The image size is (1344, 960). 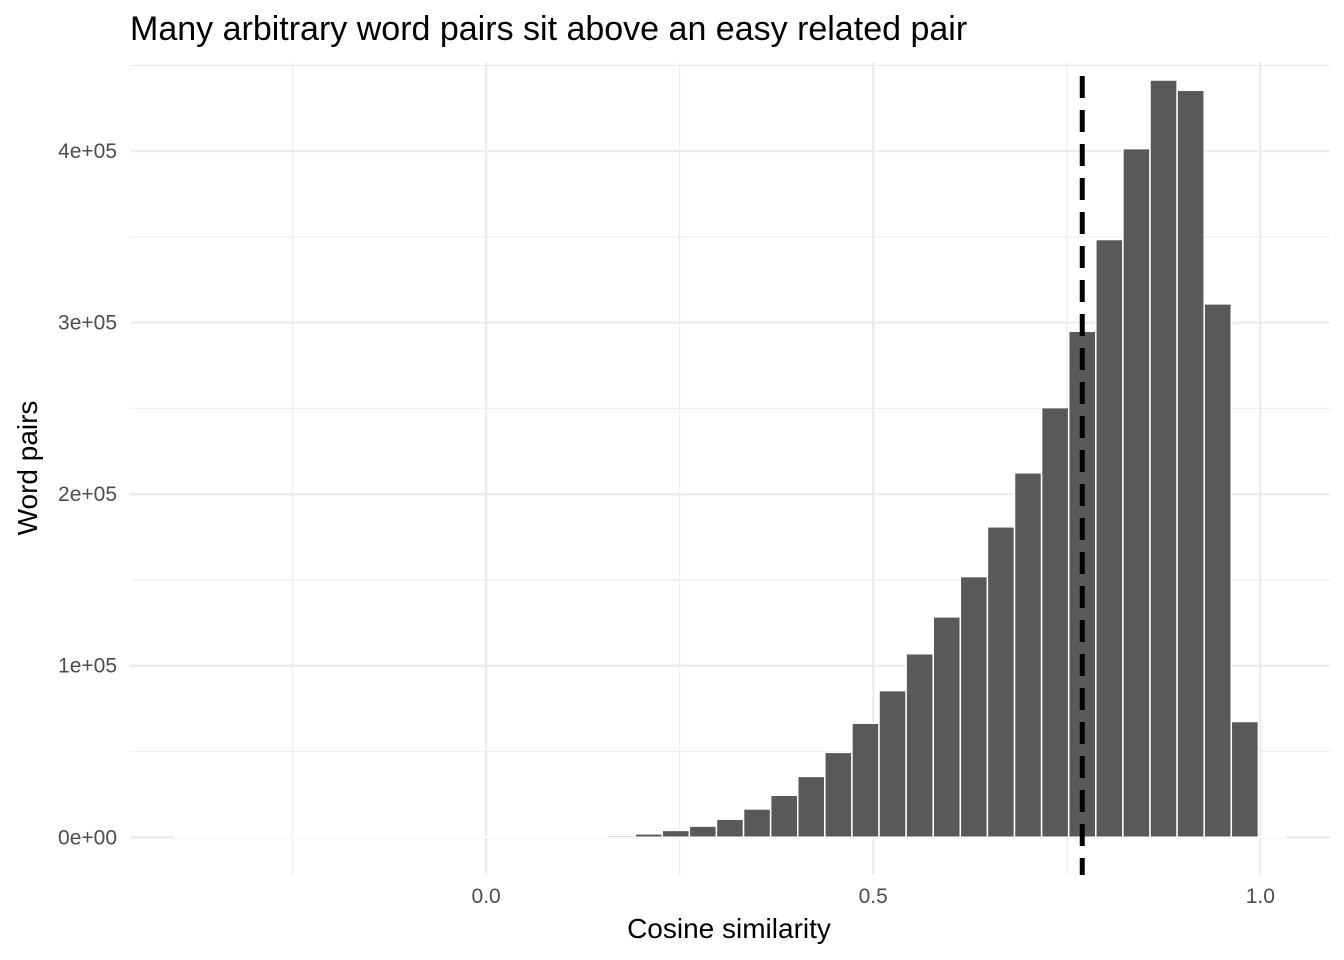 I want to click on y-tick-label: 2e+05, so click(x=87, y=494).